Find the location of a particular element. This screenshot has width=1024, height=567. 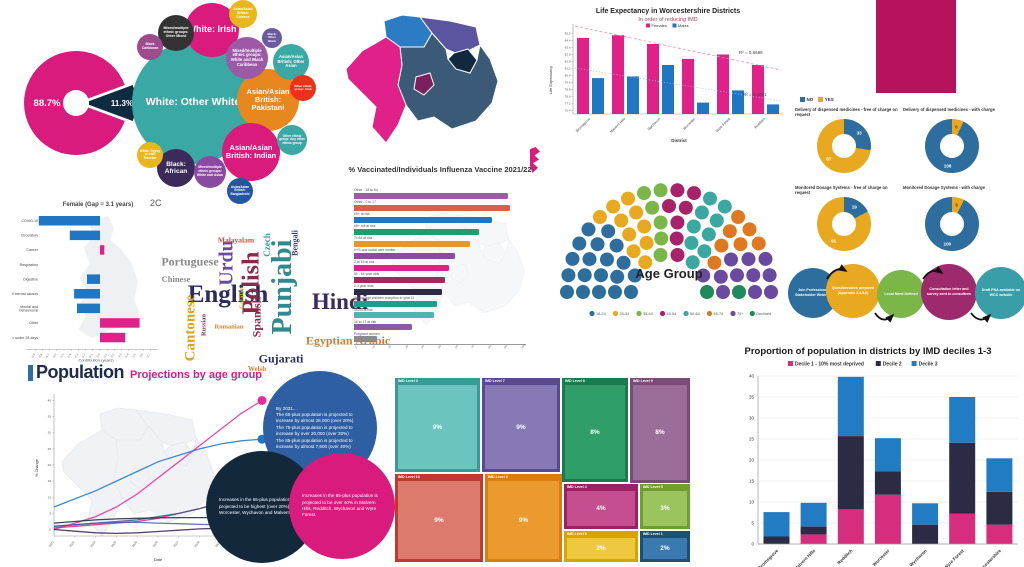

projection-line is located at coordinates (158, 473).